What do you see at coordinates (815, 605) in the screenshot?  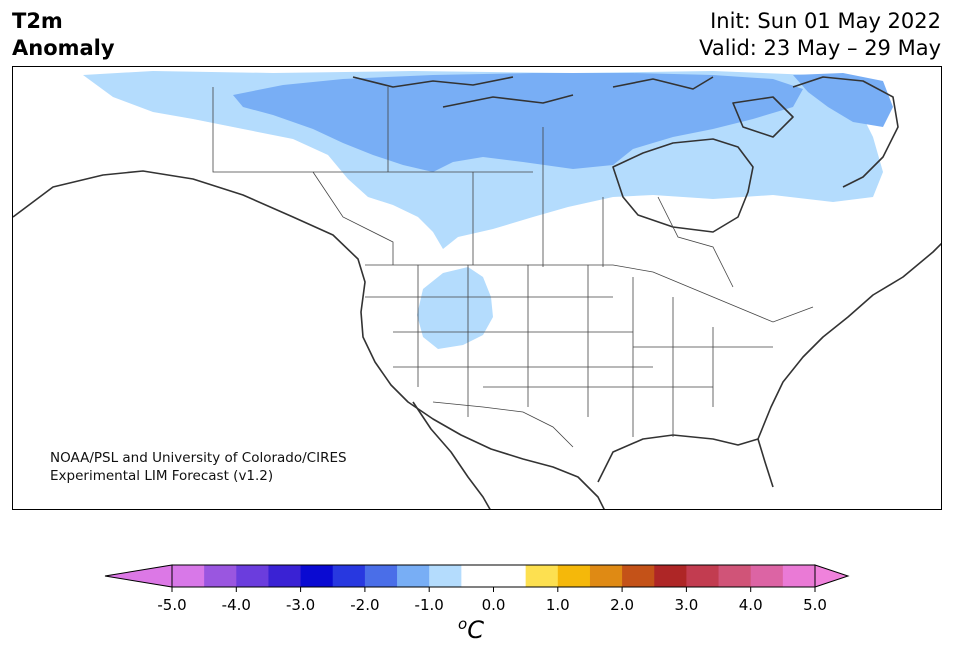 I see `colorbar-tick-label: 5.0` at bounding box center [815, 605].